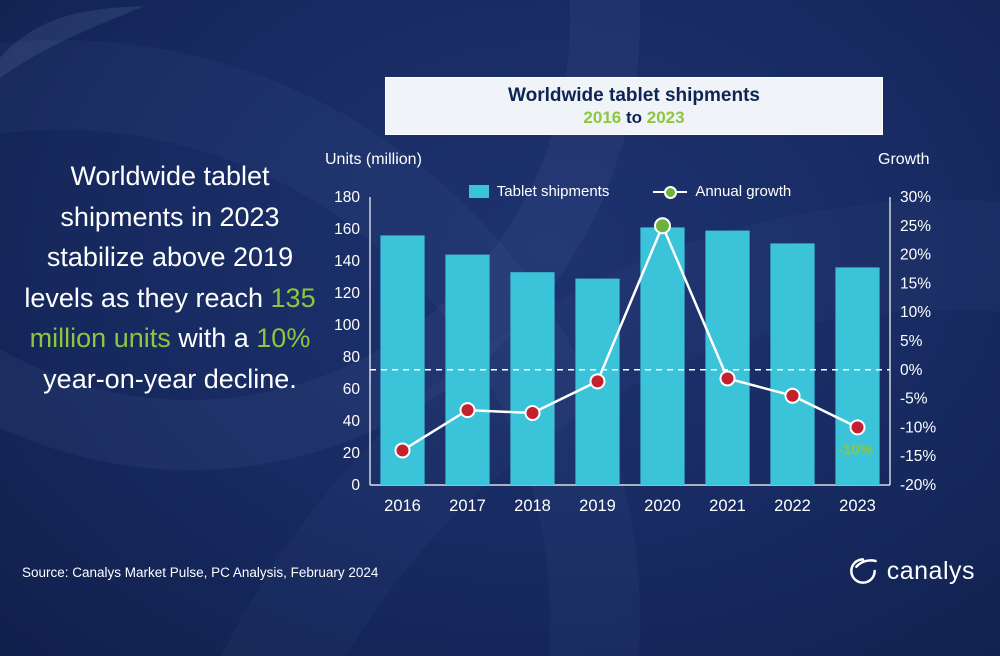 The width and height of the screenshot is (1000, 656). What do you see at coordinates (352, 453) in the screenshot?
I see `left-axis-tick: 20` at bounding box center [352, 453].